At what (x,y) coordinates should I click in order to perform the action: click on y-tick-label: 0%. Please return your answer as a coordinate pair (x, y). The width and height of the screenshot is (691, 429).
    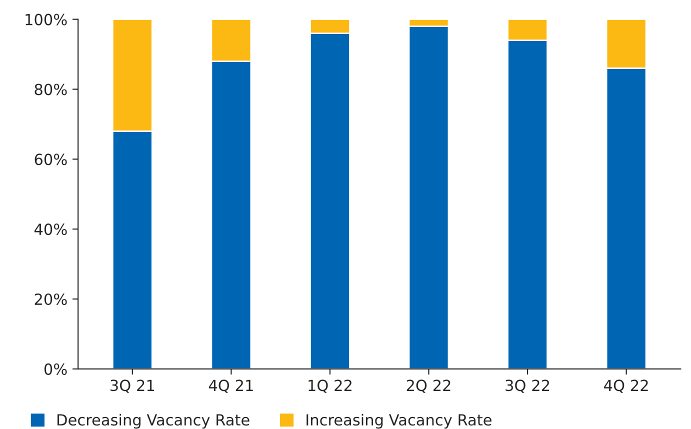
    Looking at the image, I should click on (55, 369).